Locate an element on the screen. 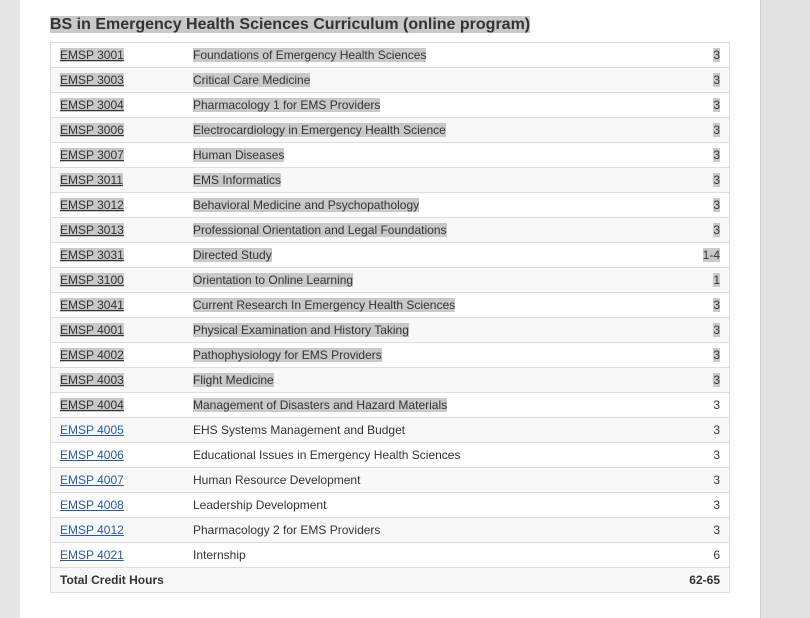 The image size is (810, 618). course-code-cell: EMSP 3011 is located at coordinates (117, 180).